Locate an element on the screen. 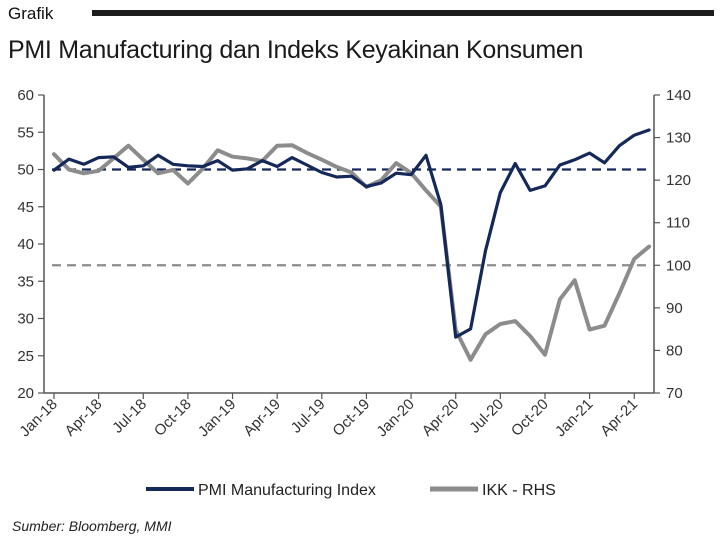  header-rule is located at coordinates (403, 13).